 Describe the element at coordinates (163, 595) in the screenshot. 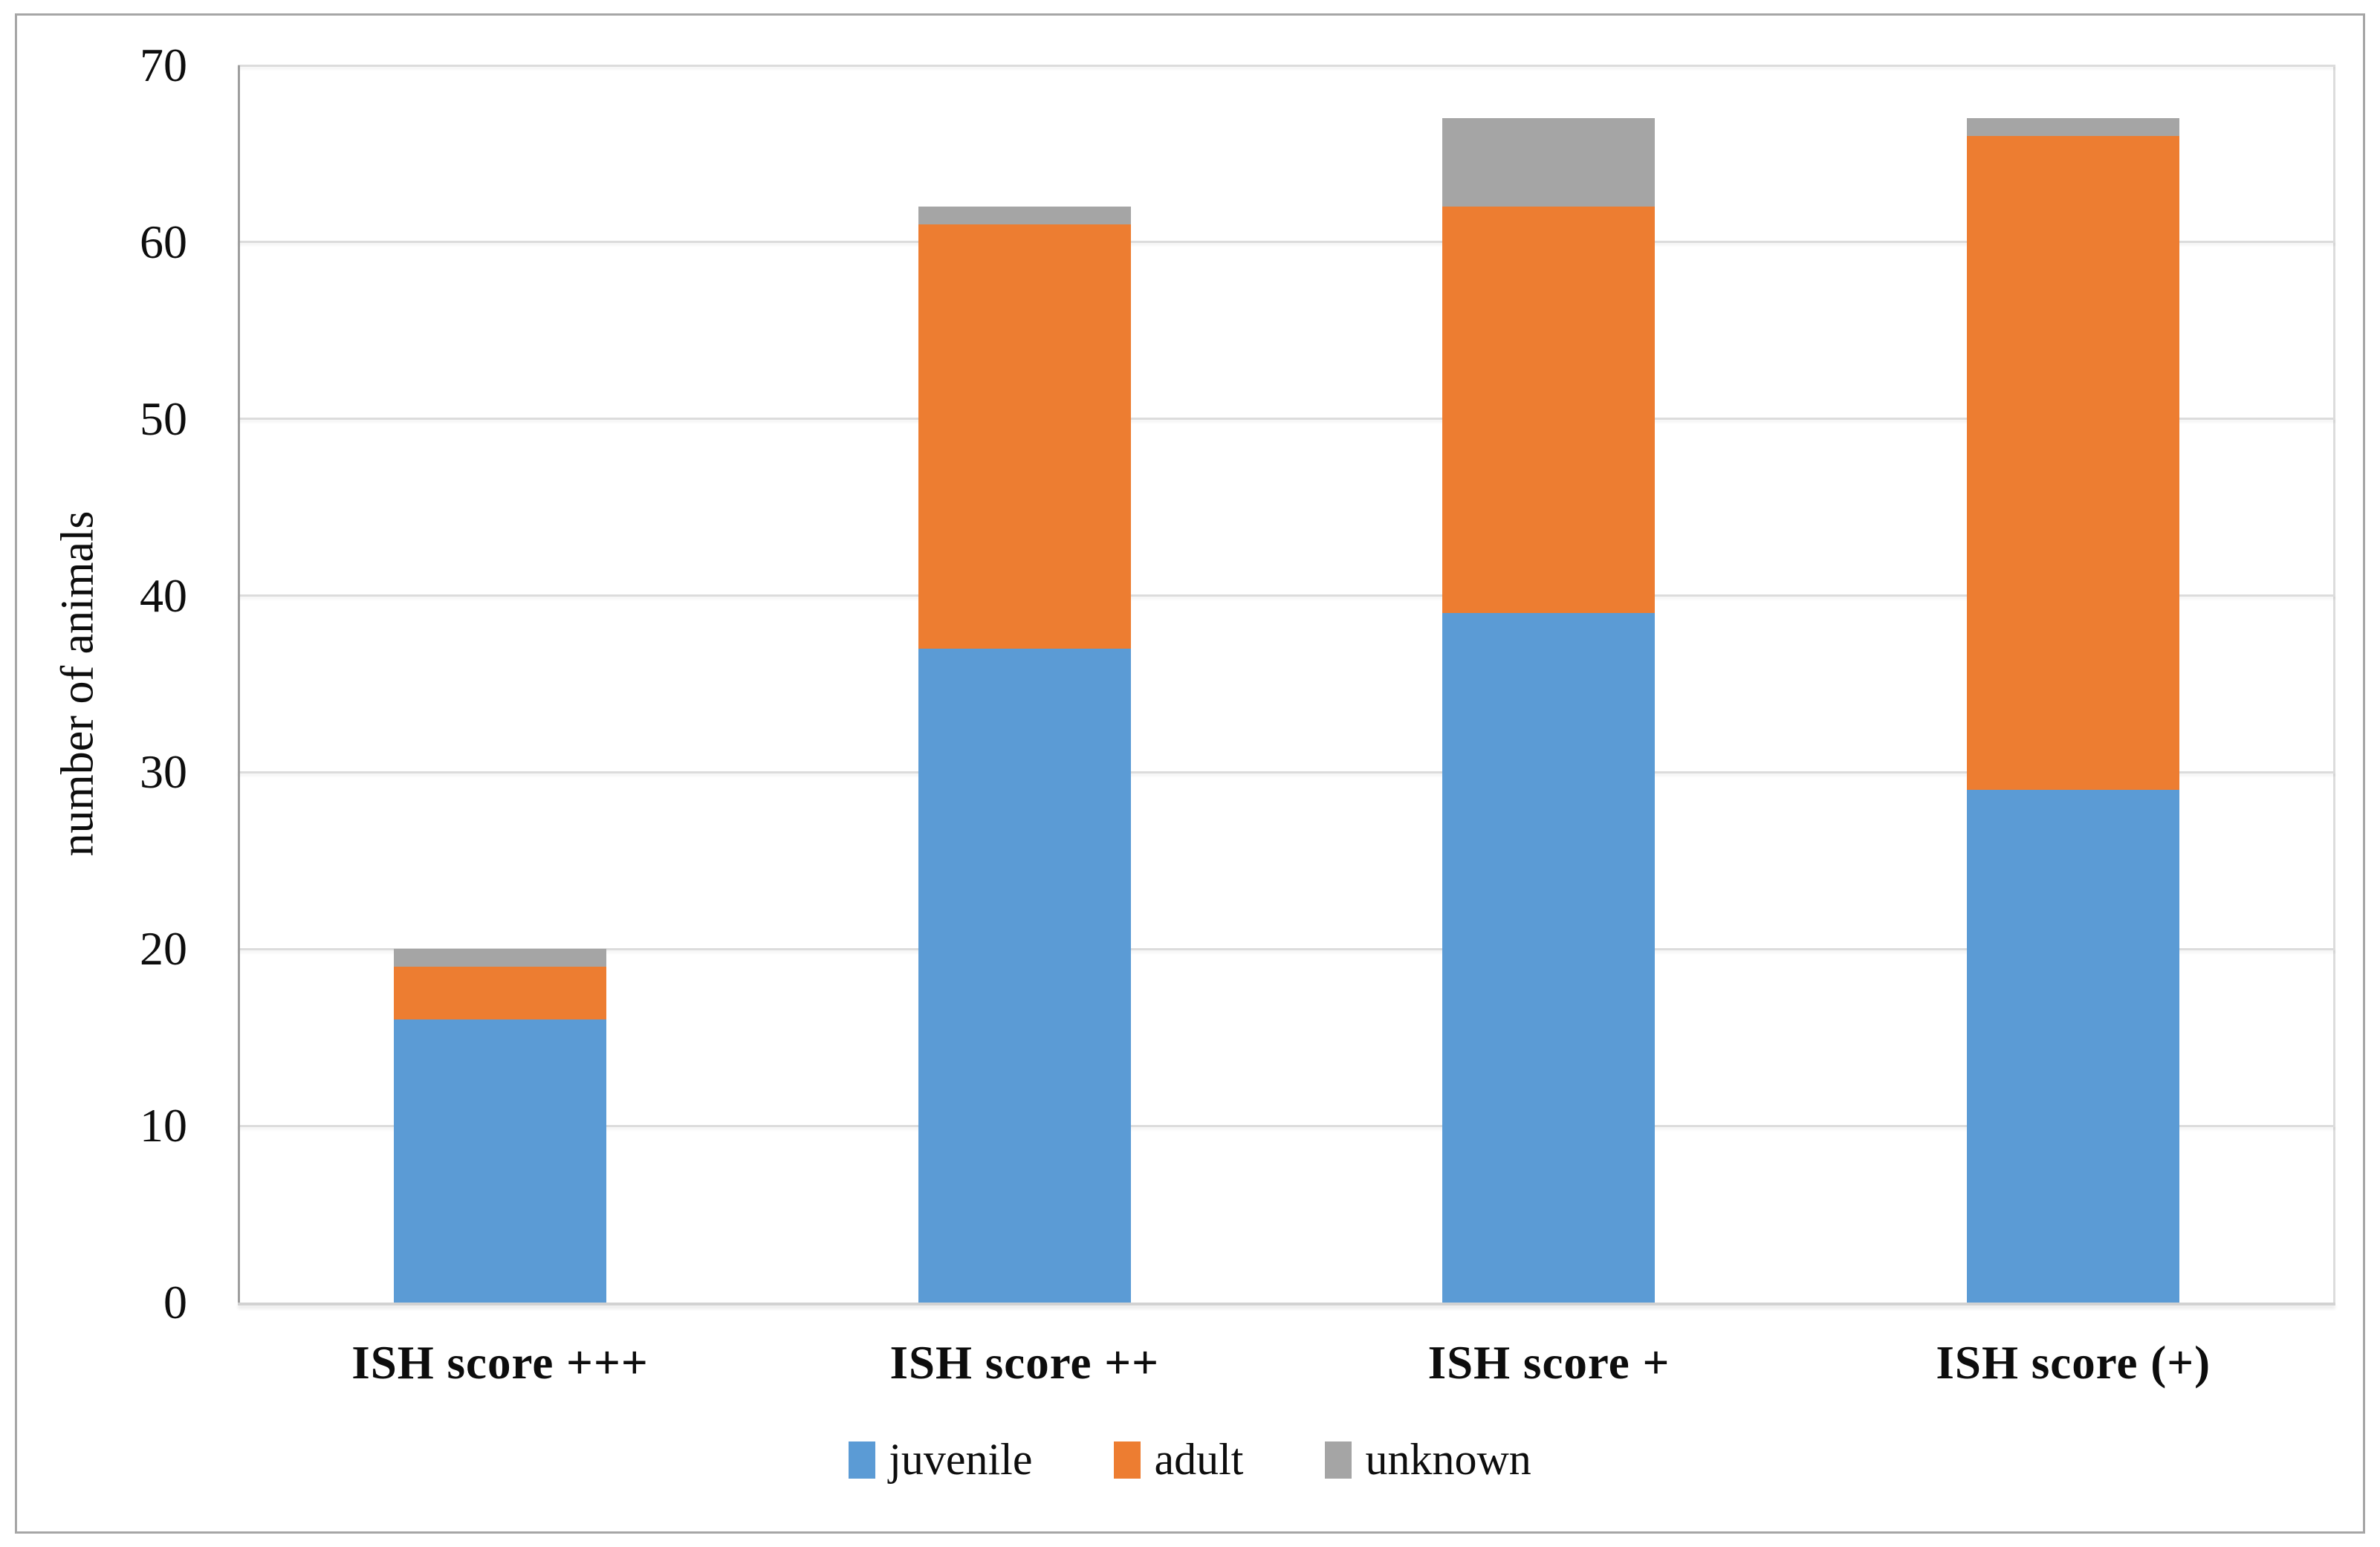

I see `y-tick-label-40: 40` at that location.